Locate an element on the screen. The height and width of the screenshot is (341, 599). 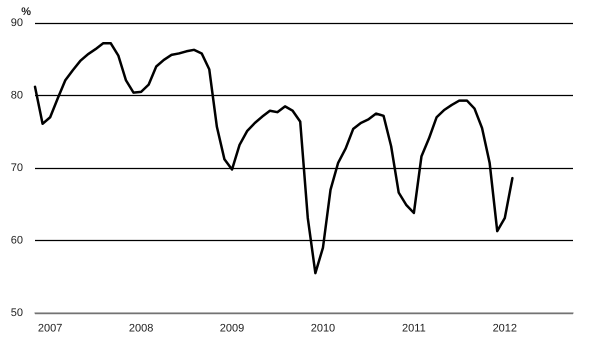
y-tick-label: 50 is located at coordinates (16, 313).